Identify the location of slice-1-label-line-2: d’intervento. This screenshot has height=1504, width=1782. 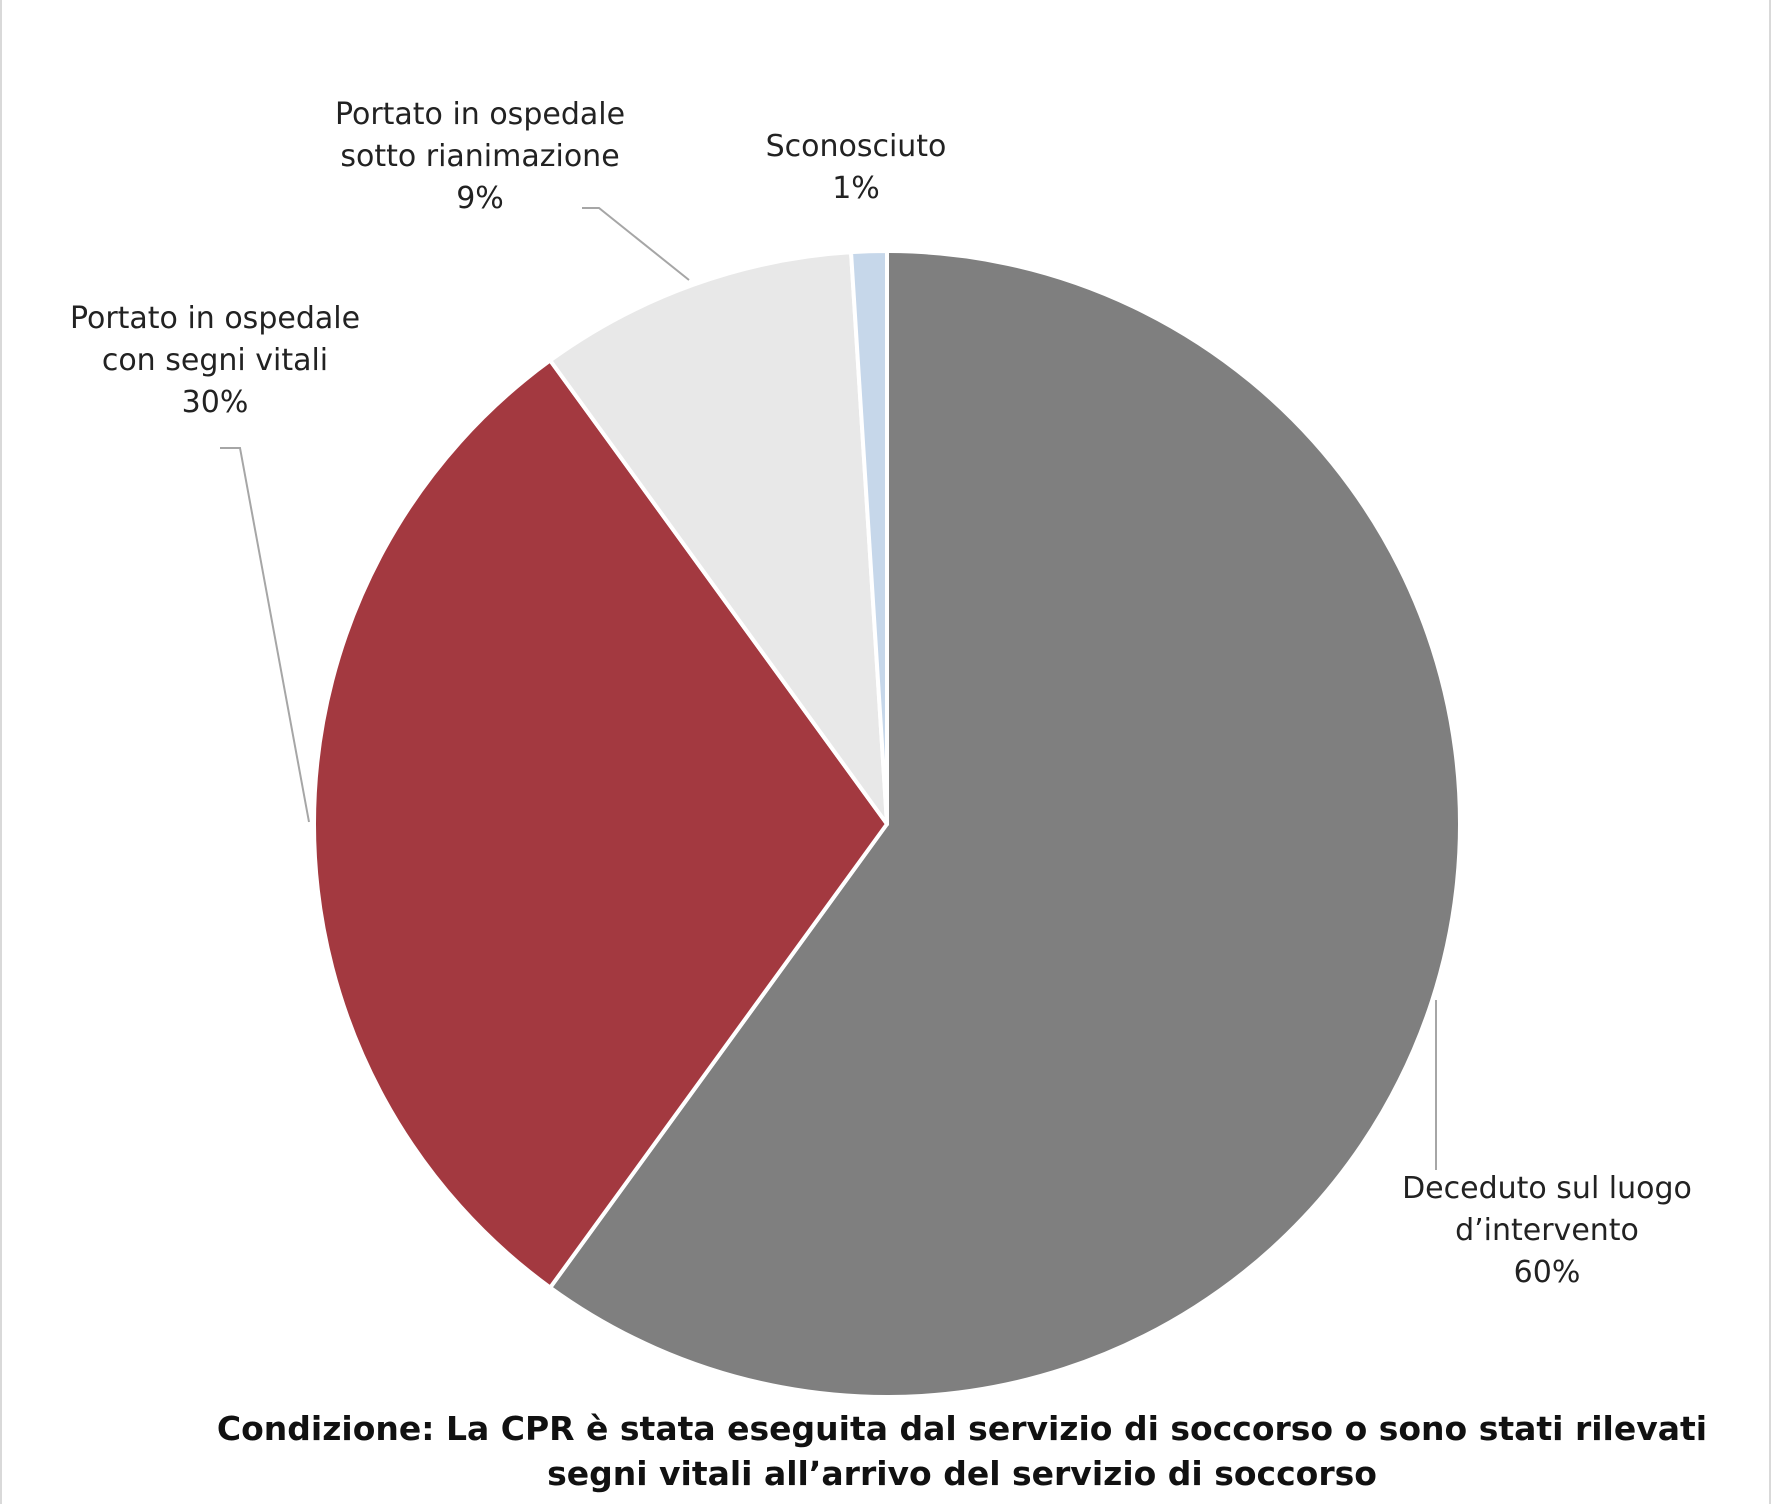
(1547, 1230).